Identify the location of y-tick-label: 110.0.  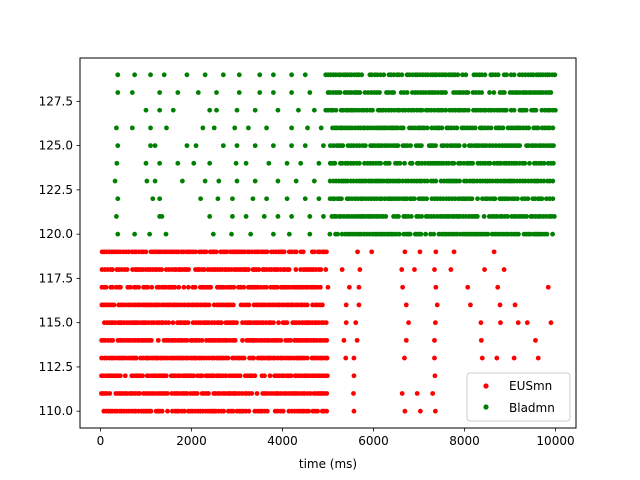
(56, 411).